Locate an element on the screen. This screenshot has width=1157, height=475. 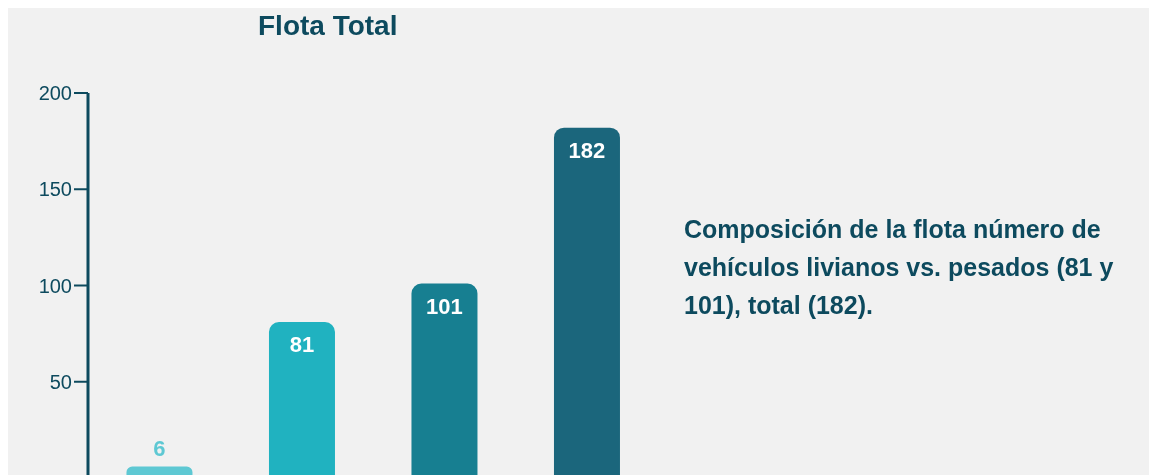
data-label: 6 is located at coordinates (159, 449).